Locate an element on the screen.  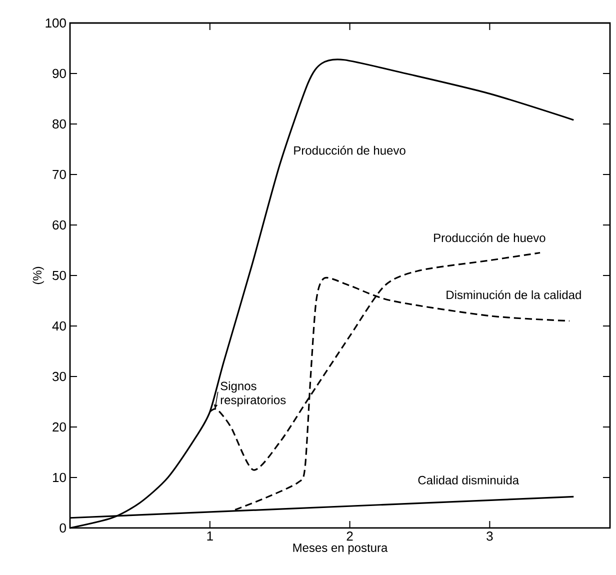
series-label: Disminución de la calidad is located at coordinates (513, 295).